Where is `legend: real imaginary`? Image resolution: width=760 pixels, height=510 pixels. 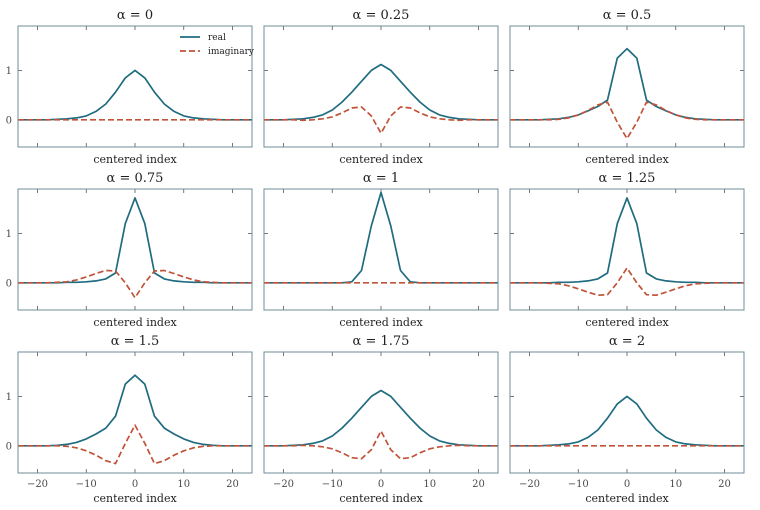
legend: real imaginary is located at coordinates (217, 45).